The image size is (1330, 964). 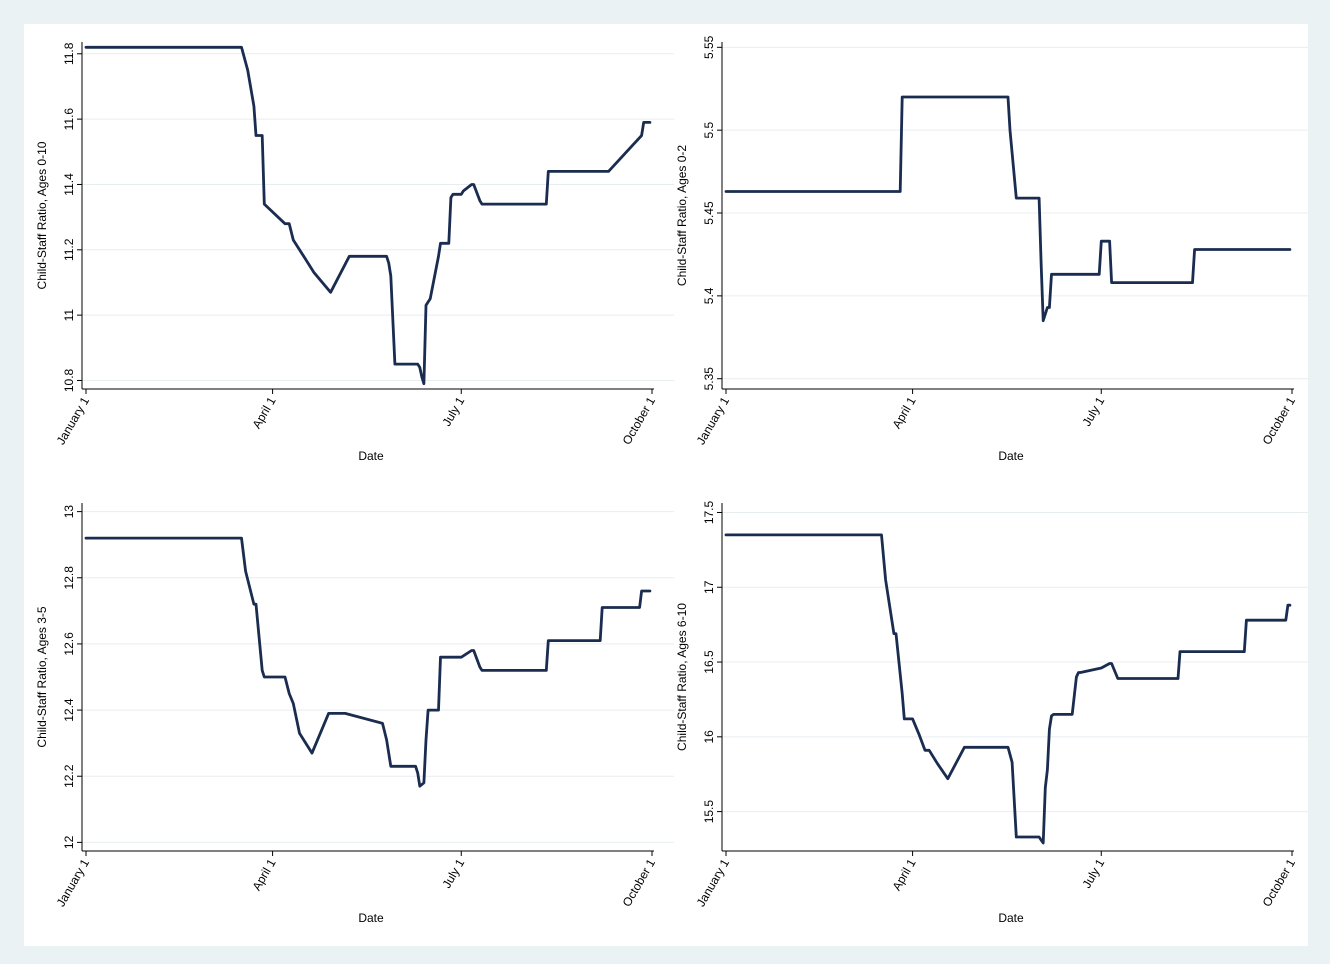 What do you see at coordinates (69, 776) in the screenshot?
I see `y-tick-label: 12.2` at bounding box center [69, 776].